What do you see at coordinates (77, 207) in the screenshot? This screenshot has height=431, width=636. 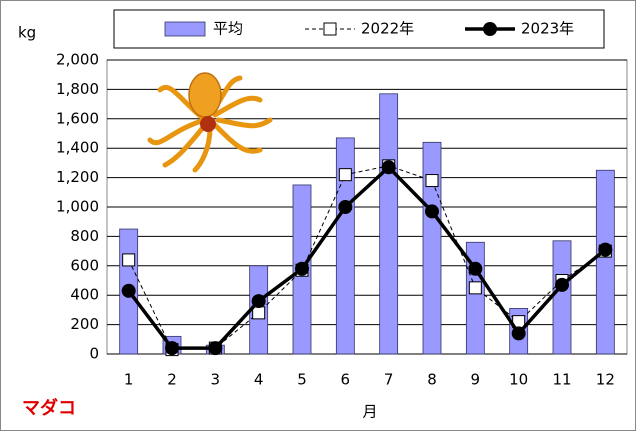 I see `y-tick-label: 1,000` at bounding box center [77, 207].